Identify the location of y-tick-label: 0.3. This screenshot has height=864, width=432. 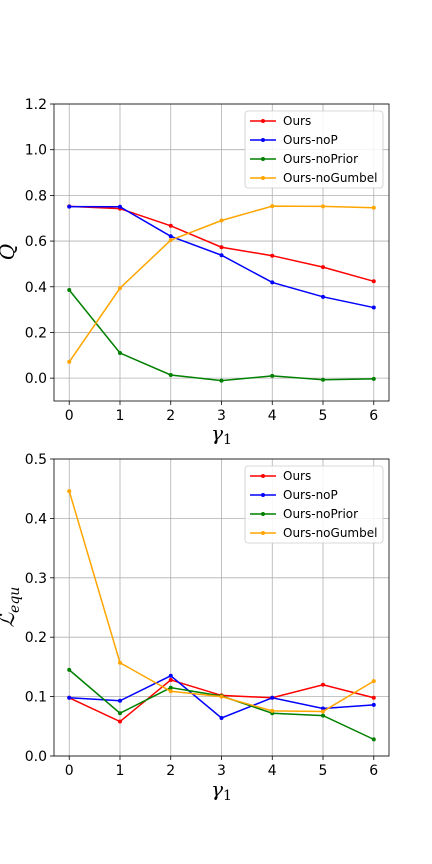
(36, 579).